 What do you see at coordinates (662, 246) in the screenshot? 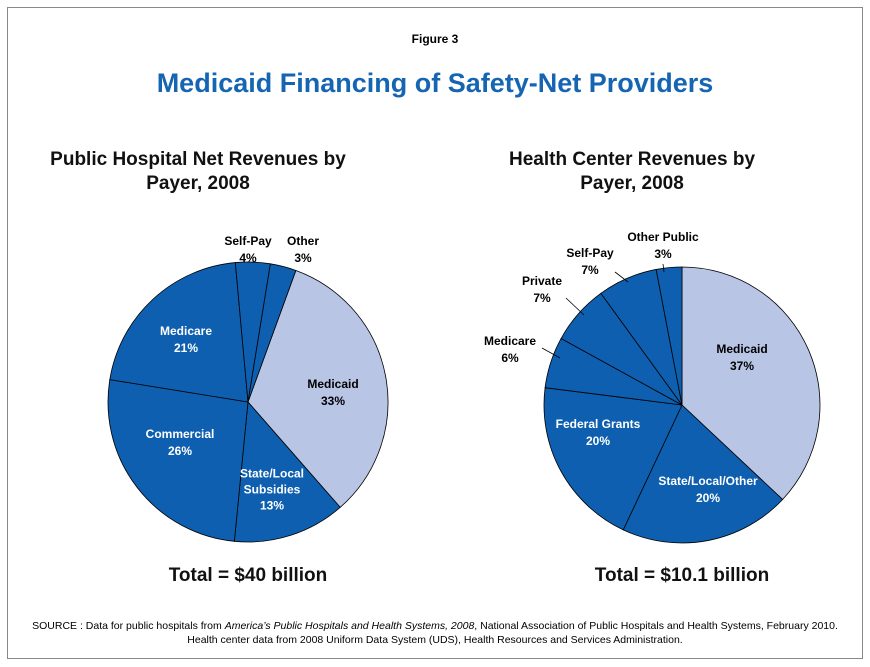
I see `slice-label: Other Public 3%` at bounding box center [662, 246].